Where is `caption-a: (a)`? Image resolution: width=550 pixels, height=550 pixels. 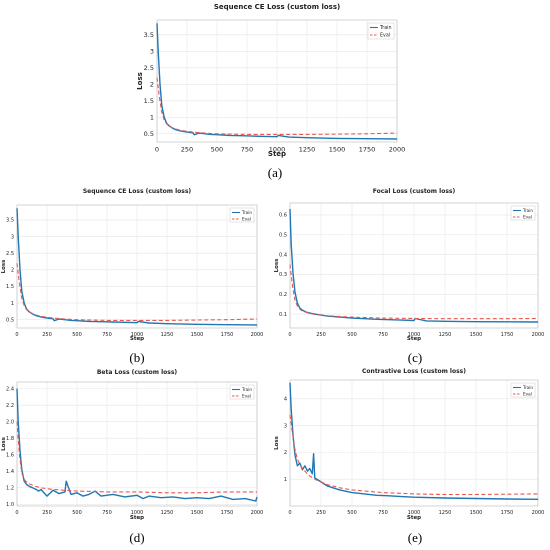 caption-a: (a) is located at coordinates (275, 172).